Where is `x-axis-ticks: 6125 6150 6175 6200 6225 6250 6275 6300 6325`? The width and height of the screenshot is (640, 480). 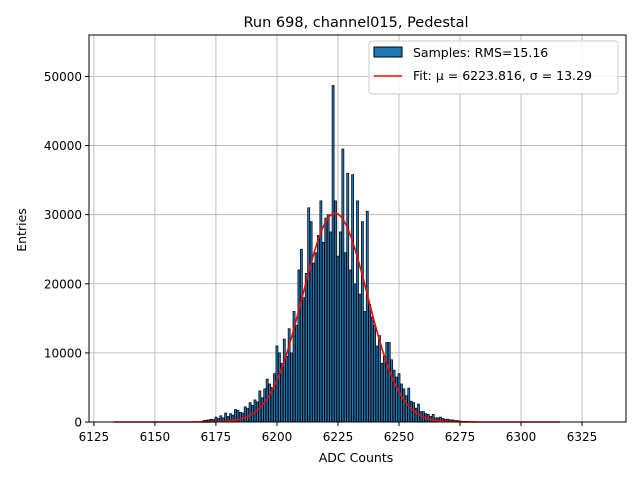
x-axis-ticks: 6125 6150 6175 6200 6225 6250 6275 6300 6325 is located at coordinates (338, 433).